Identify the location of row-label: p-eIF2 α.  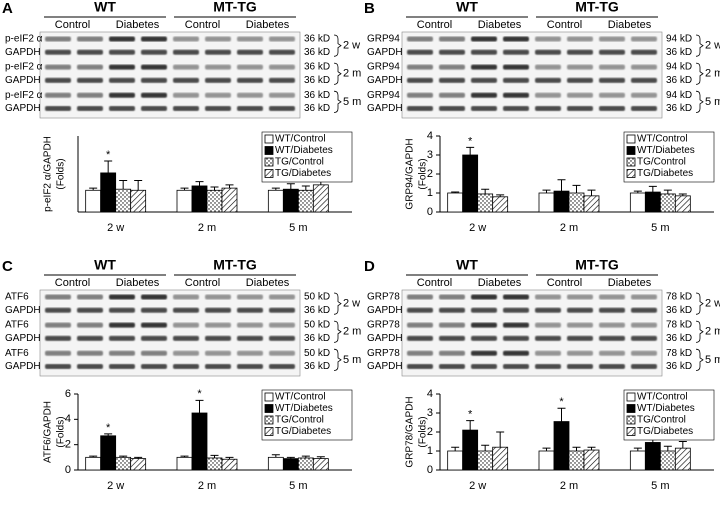
(24, 95).